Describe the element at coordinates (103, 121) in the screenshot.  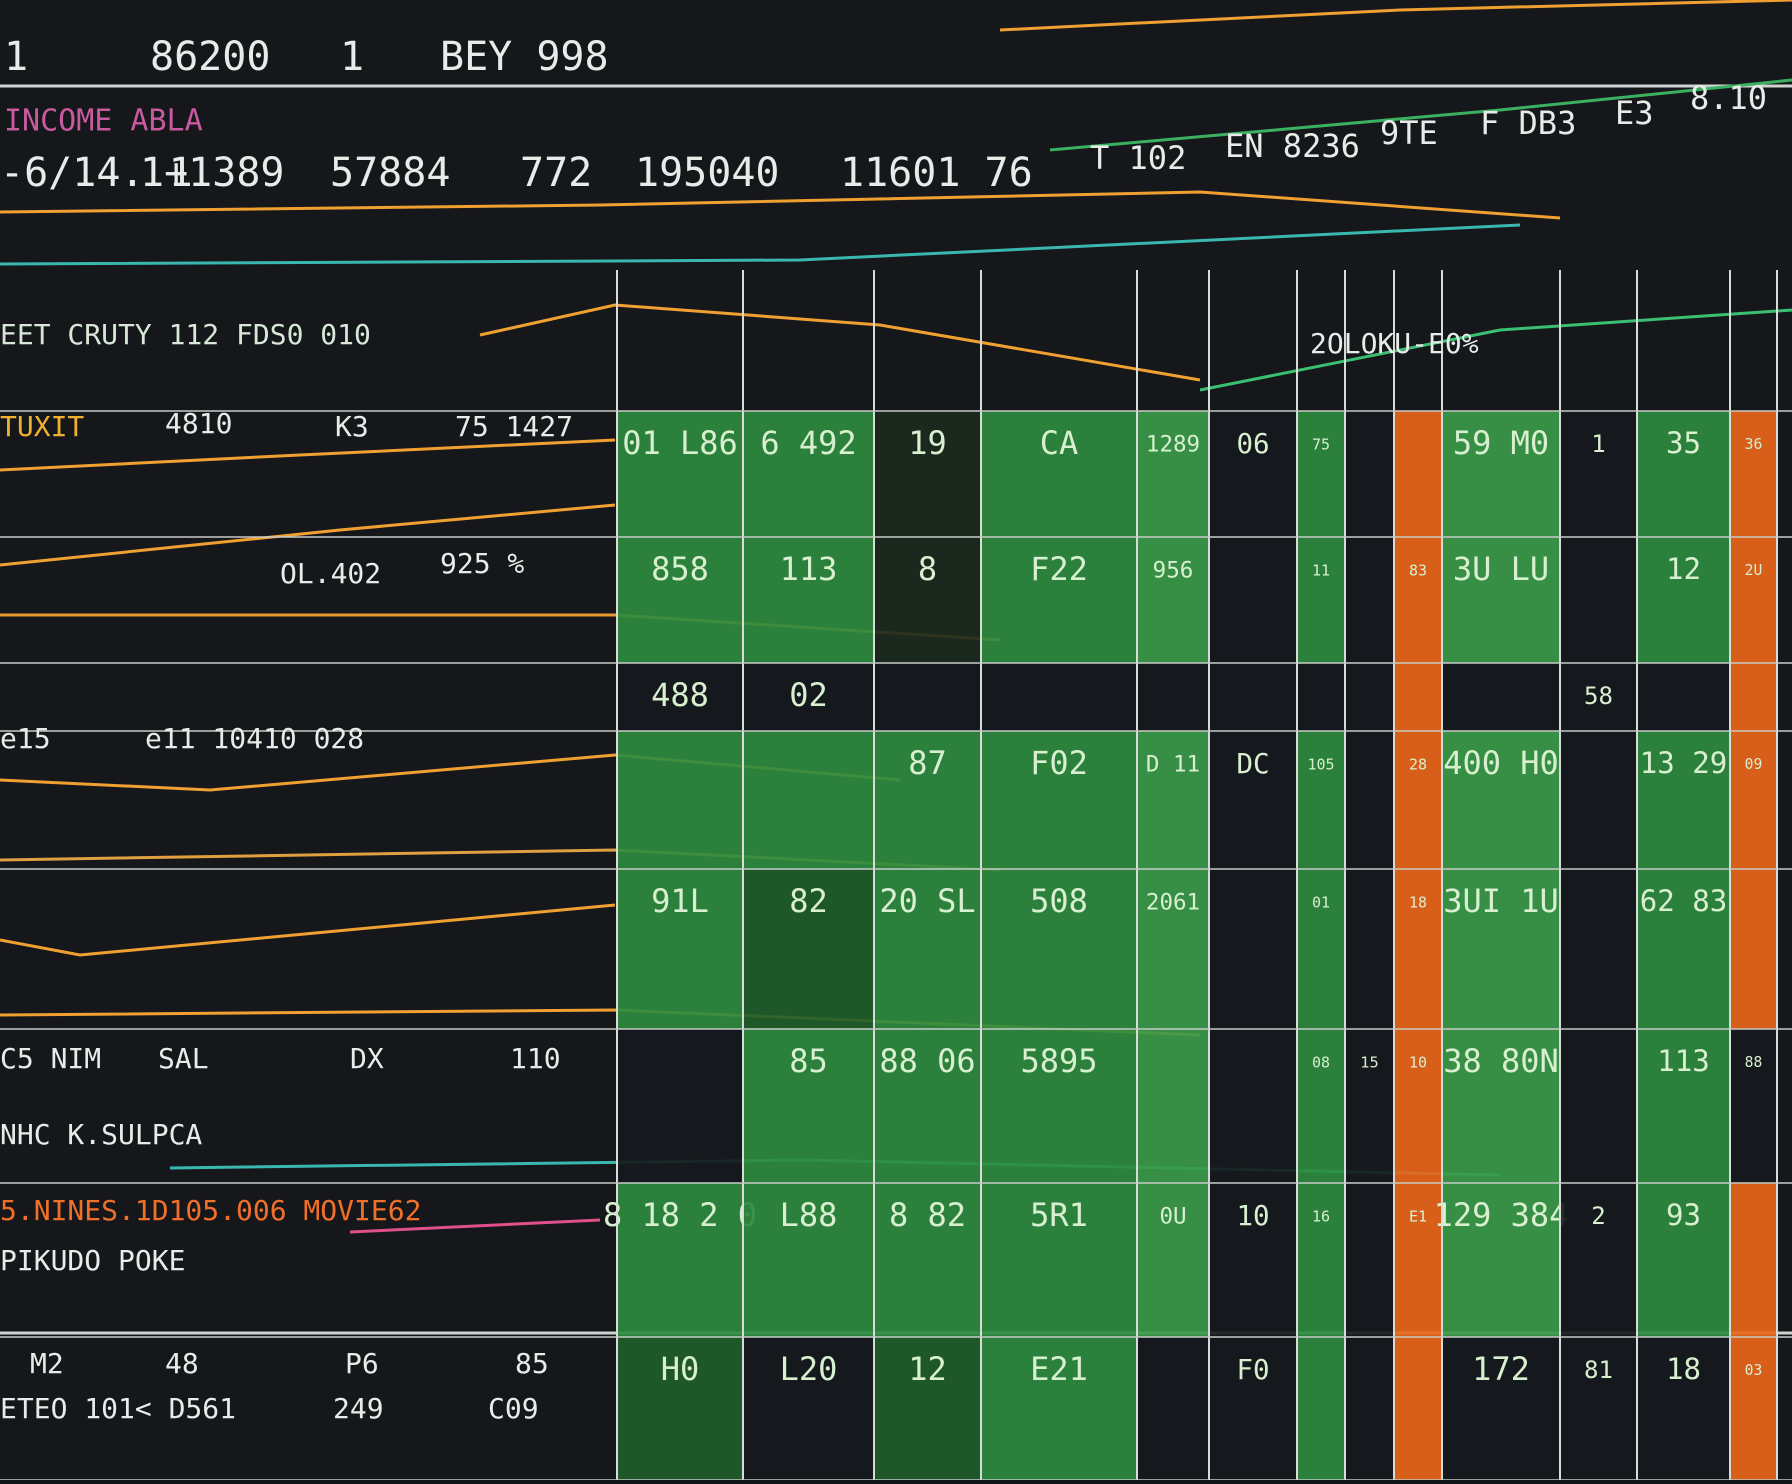
I see `section-title: INCOME ABLA` at that location.